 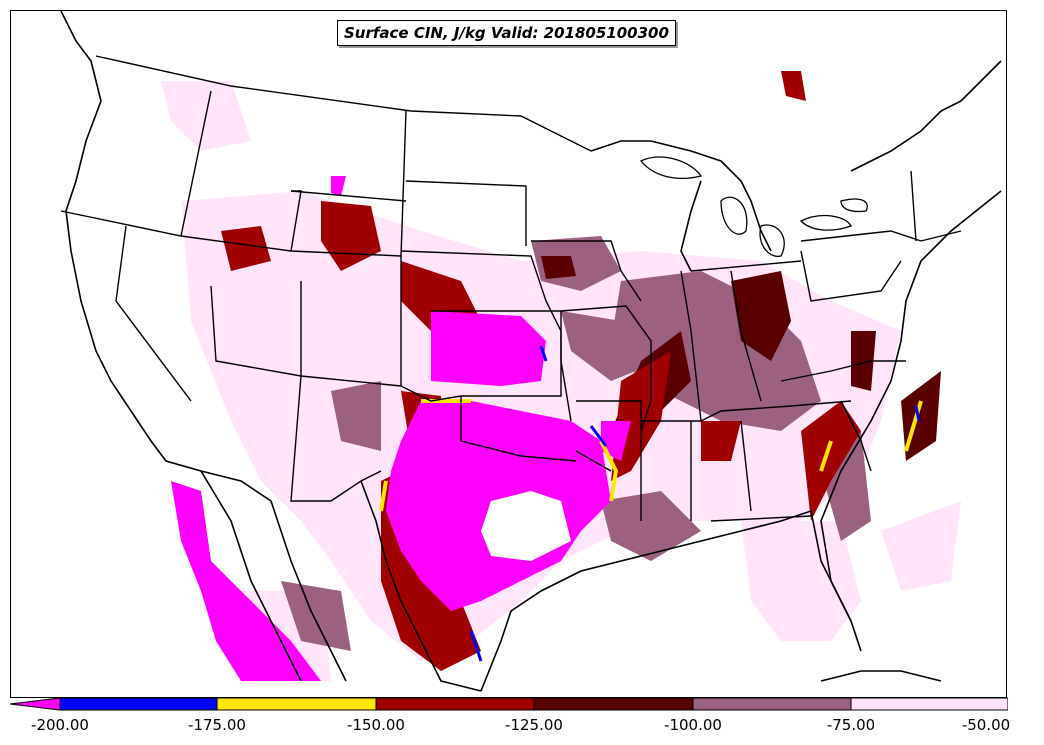 I want to click on colorbar-segment--100-to-75, so click(x=772, y=704).